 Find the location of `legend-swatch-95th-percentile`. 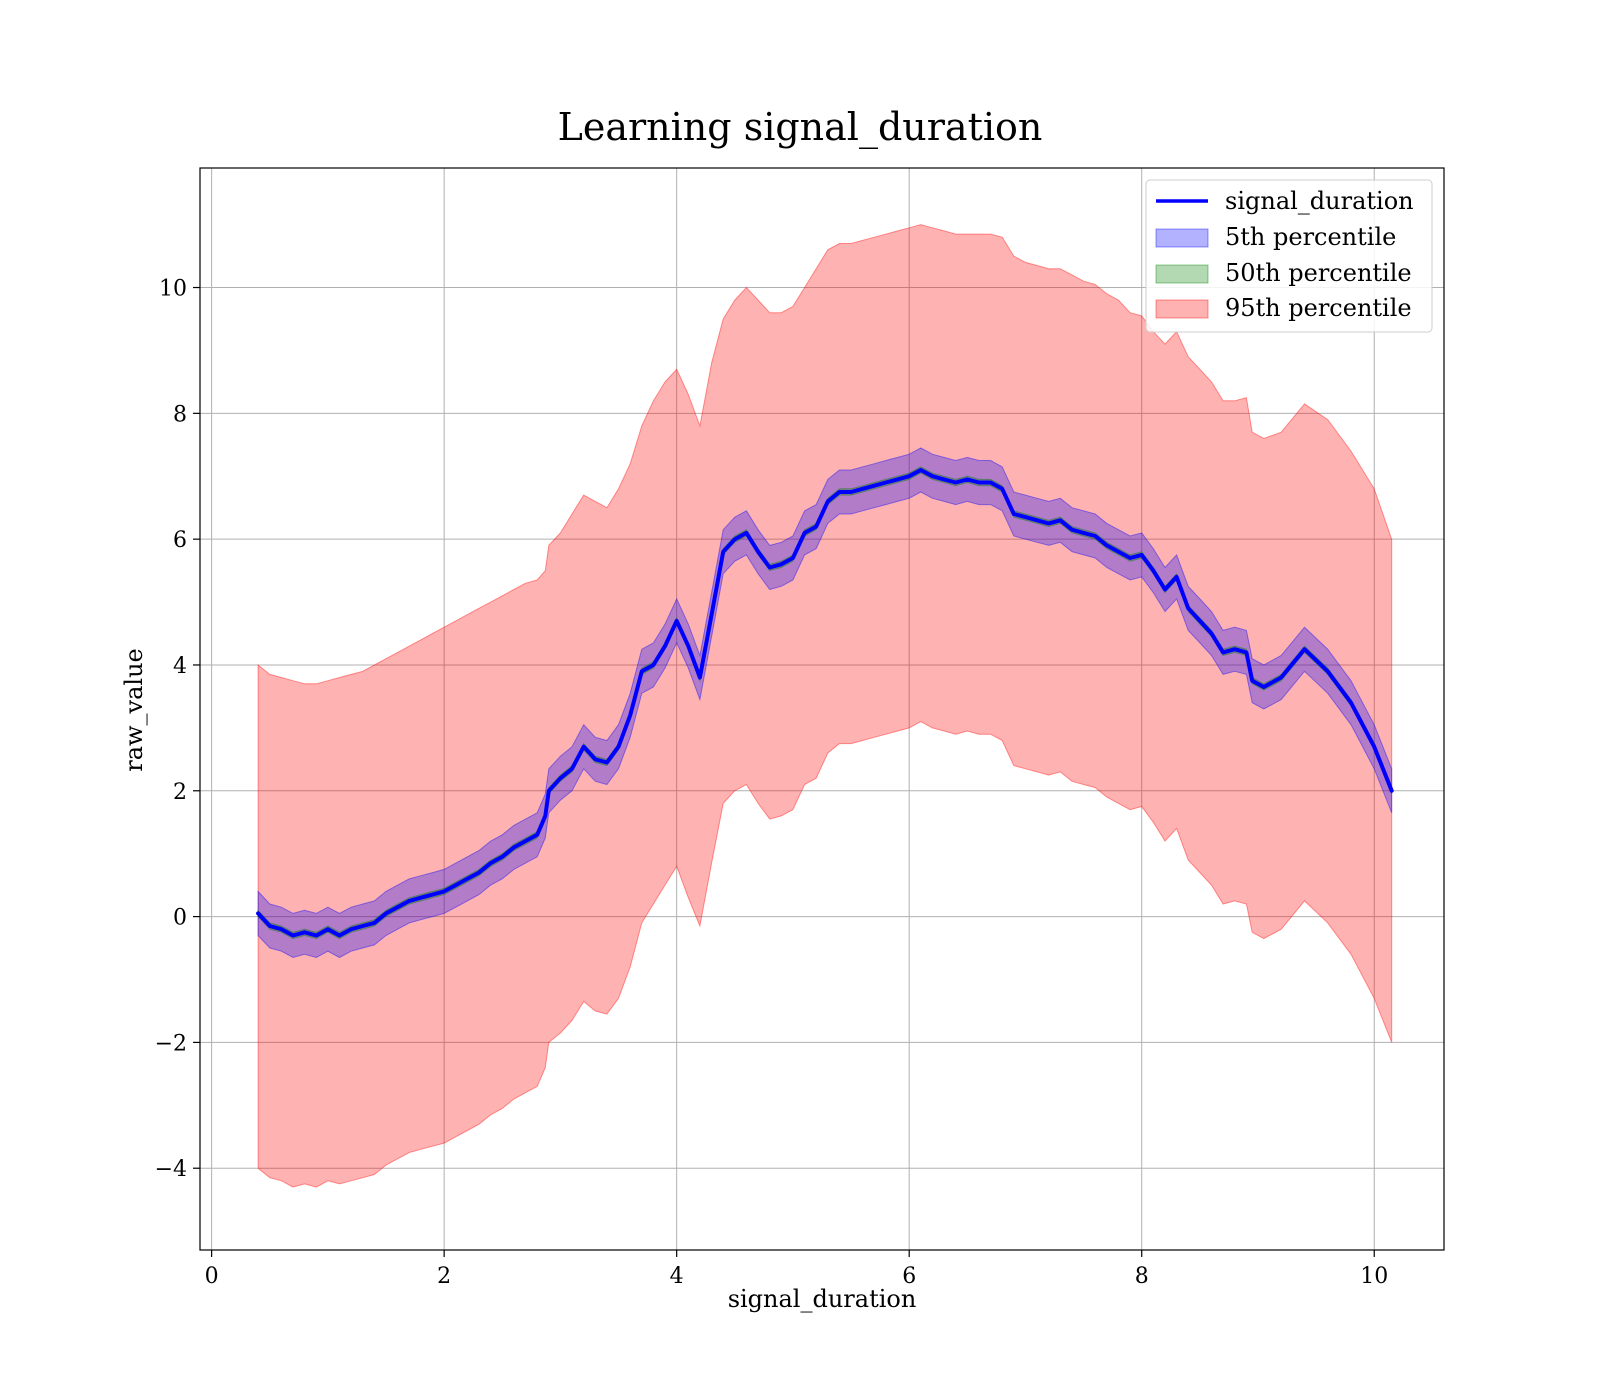

legend-swatch-95th-percentile is located at coordinates (1182, 309).